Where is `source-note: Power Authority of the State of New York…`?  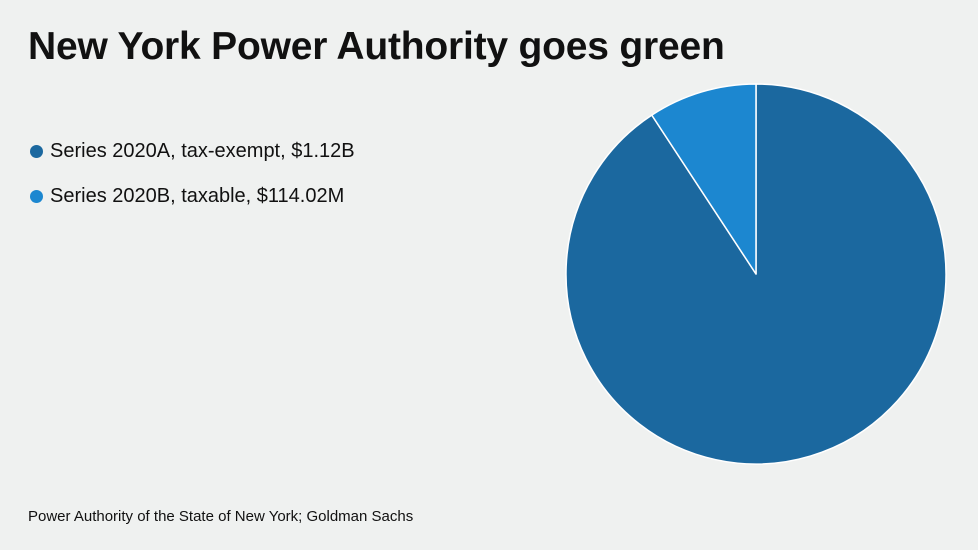 source-note: Power Authority of the State of New York… is located at coordinates (221, 516).